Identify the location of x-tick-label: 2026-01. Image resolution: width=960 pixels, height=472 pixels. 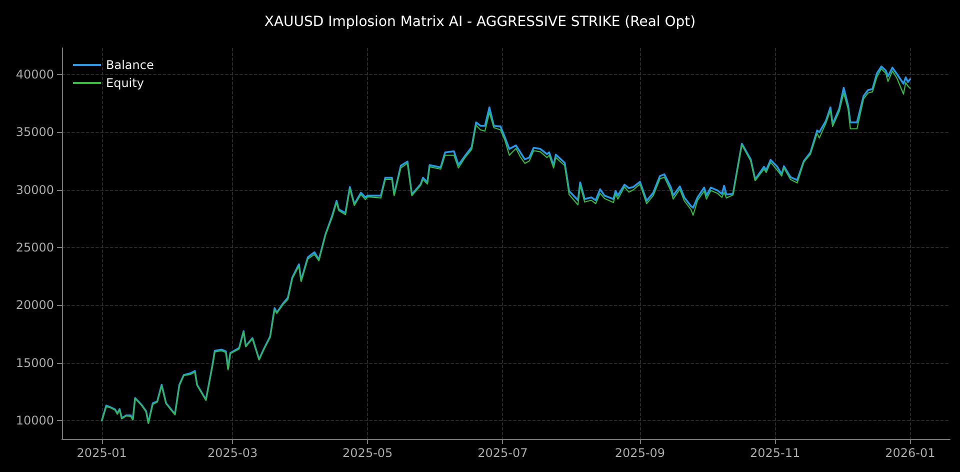
(910, 453).